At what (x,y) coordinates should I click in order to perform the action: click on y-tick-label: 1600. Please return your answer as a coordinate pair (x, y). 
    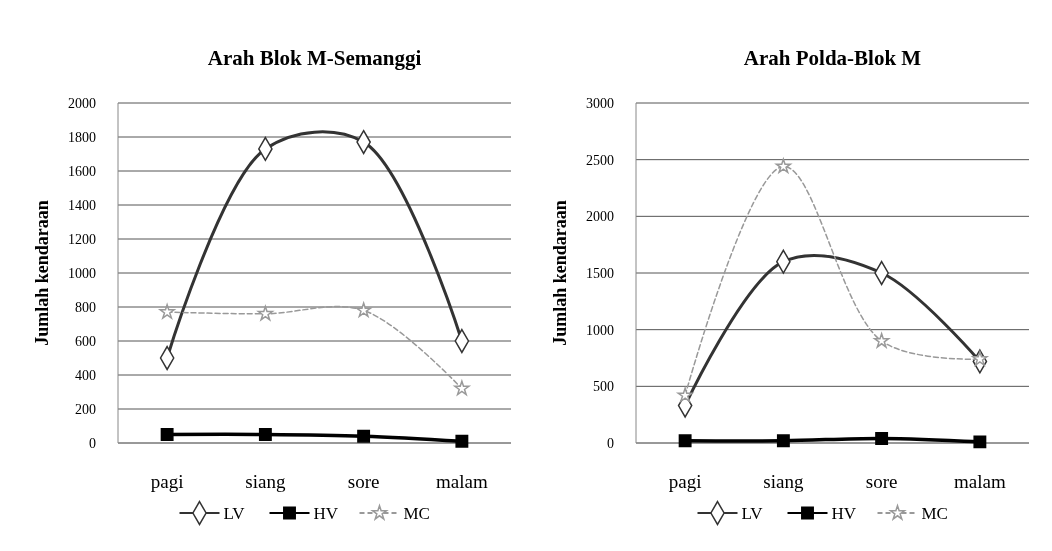
    Looking at the image, I should click on (82, 171).